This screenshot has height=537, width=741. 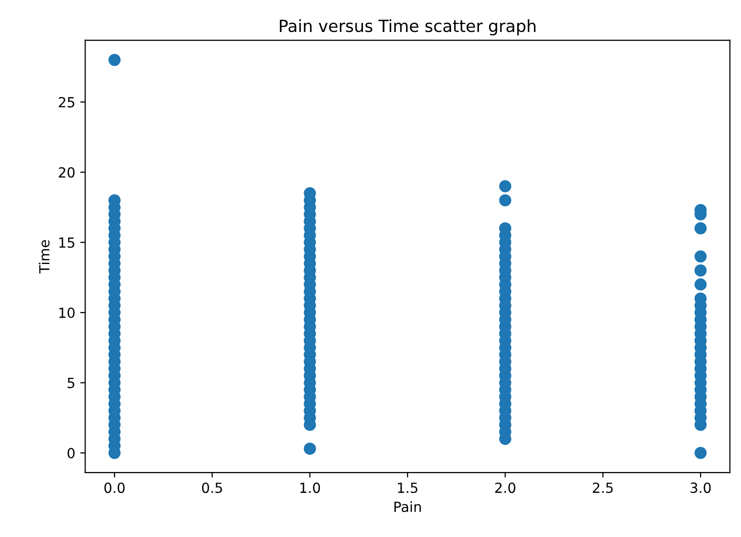 What do you see at coordinates (310, 488) in the screenshot?
I see `x-tick-label: 1.0` at bounding box center [310, 488].